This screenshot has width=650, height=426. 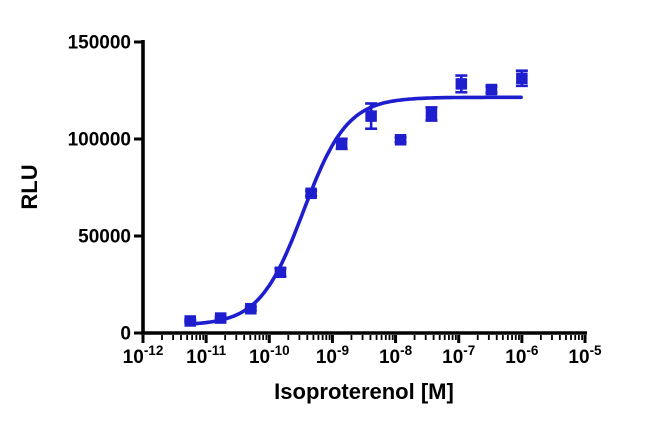 I want to click on svg-text: 150000, so click(x=99, y=43).